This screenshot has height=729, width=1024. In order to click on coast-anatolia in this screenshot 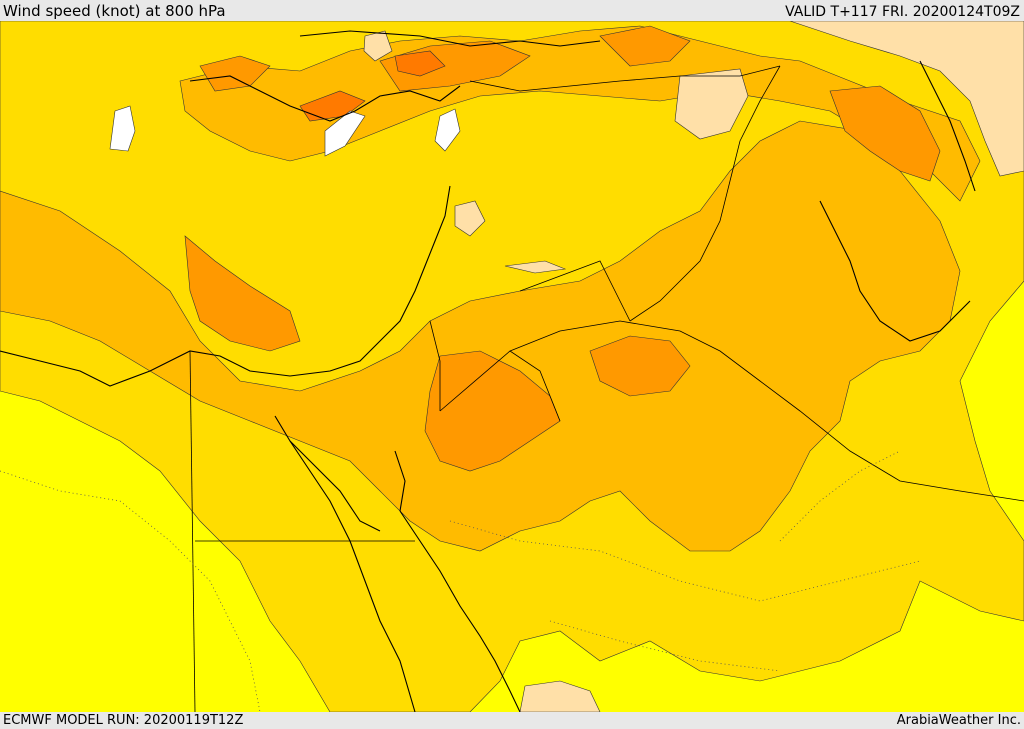, I will do `click(325, 98)`.